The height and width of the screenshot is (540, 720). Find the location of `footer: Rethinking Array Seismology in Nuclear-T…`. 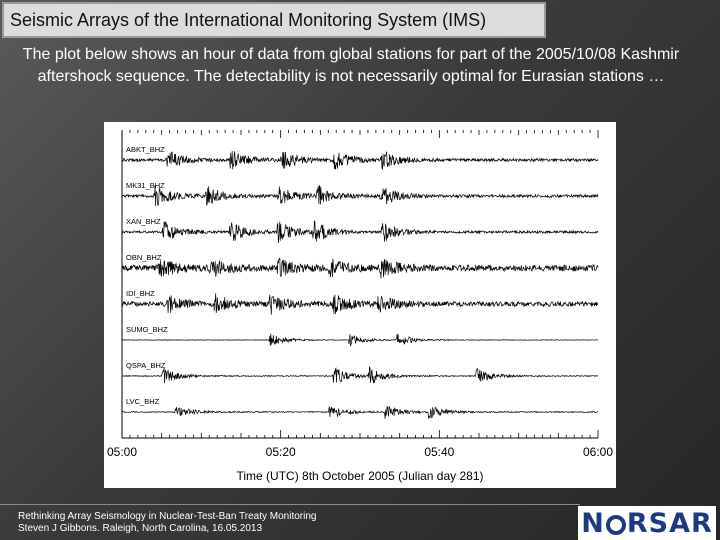

footer: Rethinking Array Seismology in Nuclear-T… is located at coordinates (167, 523).